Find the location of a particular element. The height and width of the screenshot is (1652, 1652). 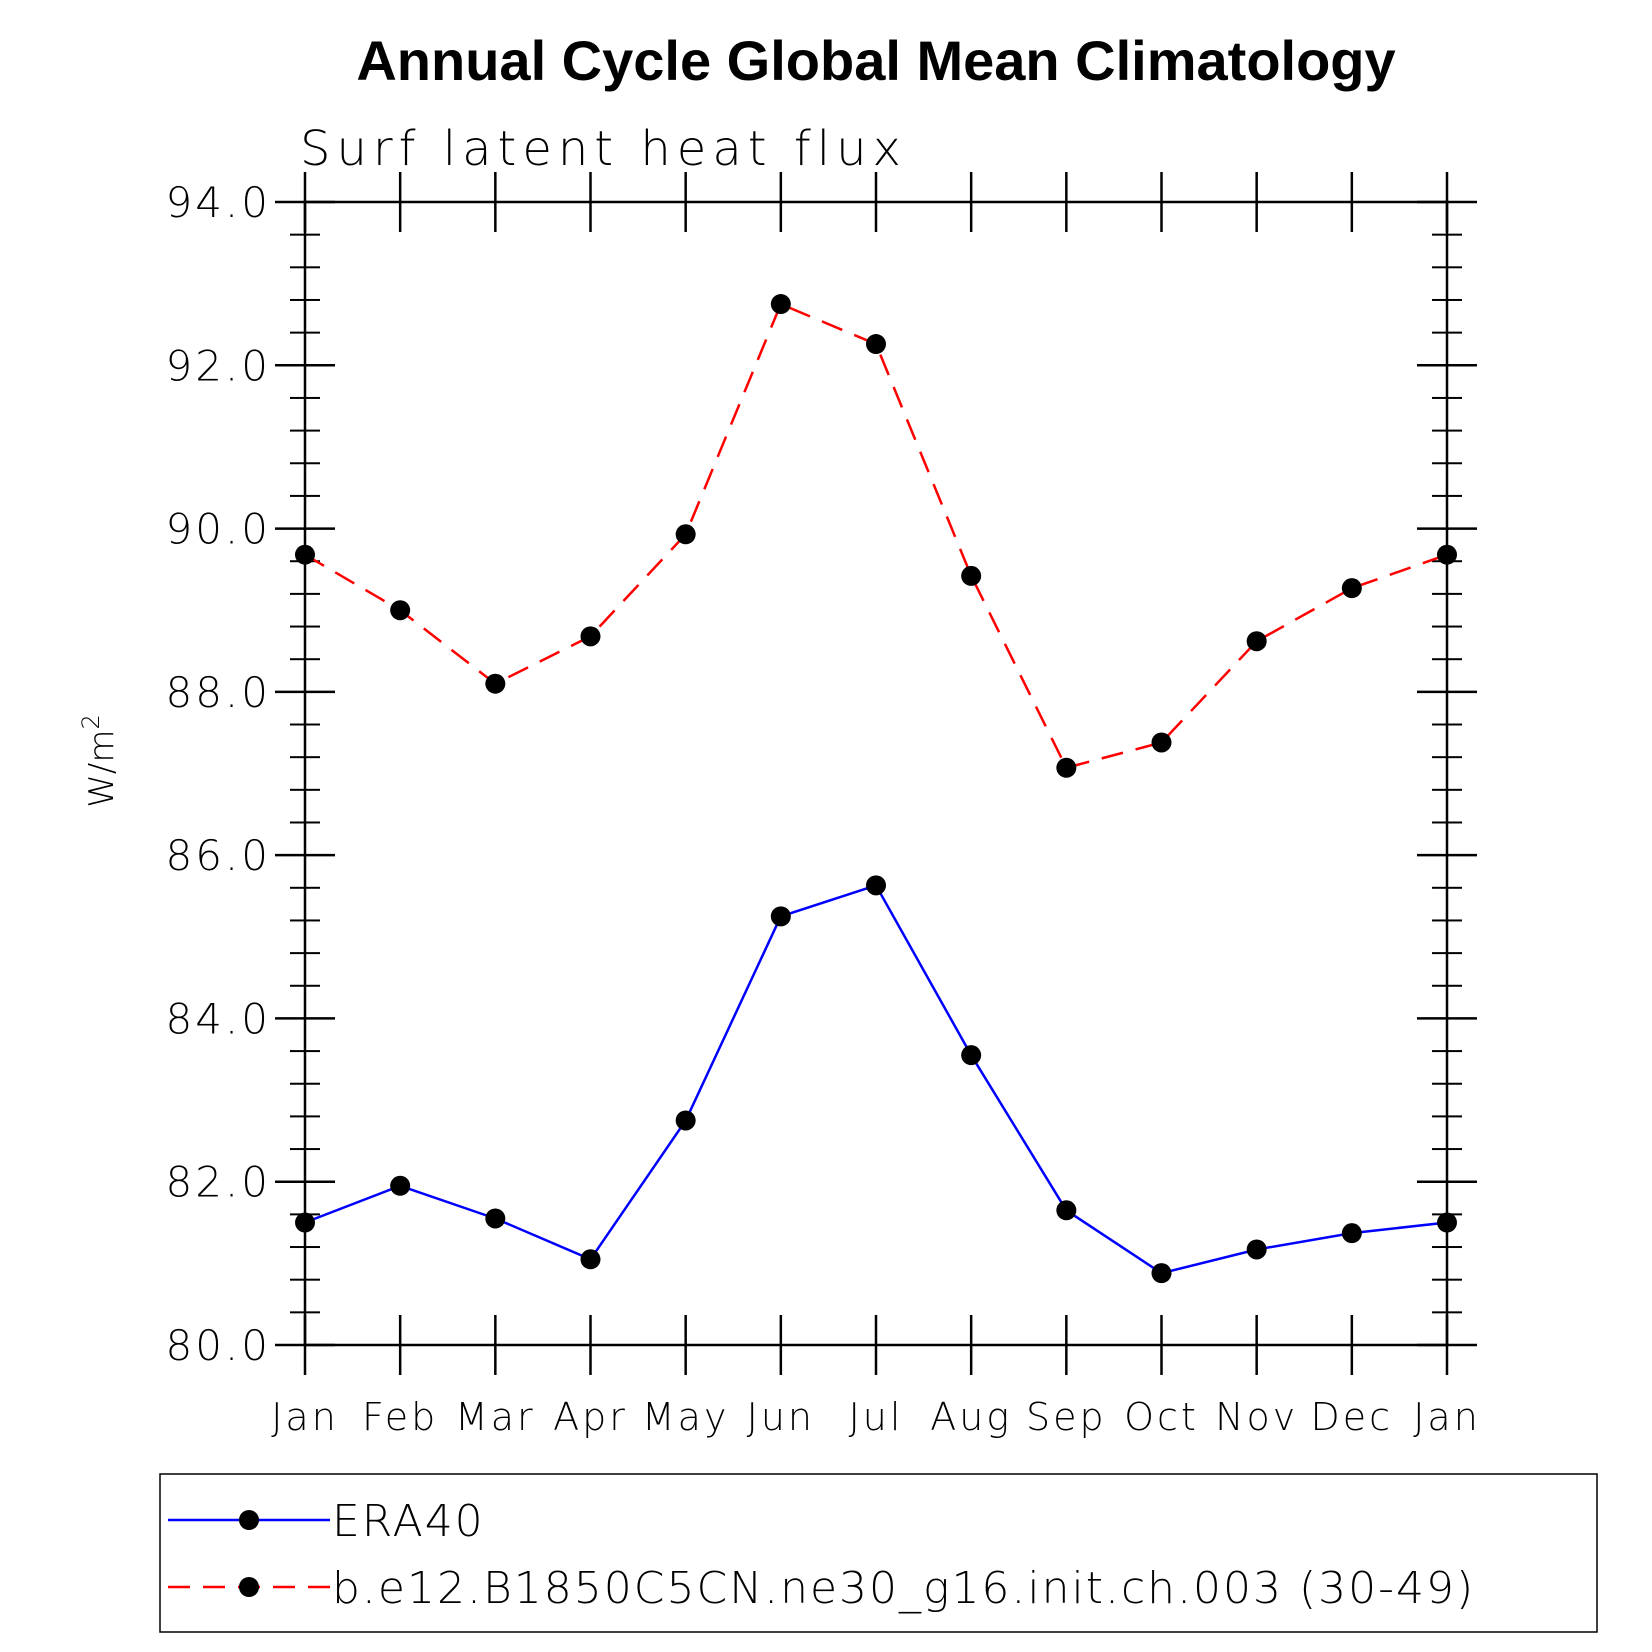

y-tick-label: 84.0 is located at coordinates (218, 1018).